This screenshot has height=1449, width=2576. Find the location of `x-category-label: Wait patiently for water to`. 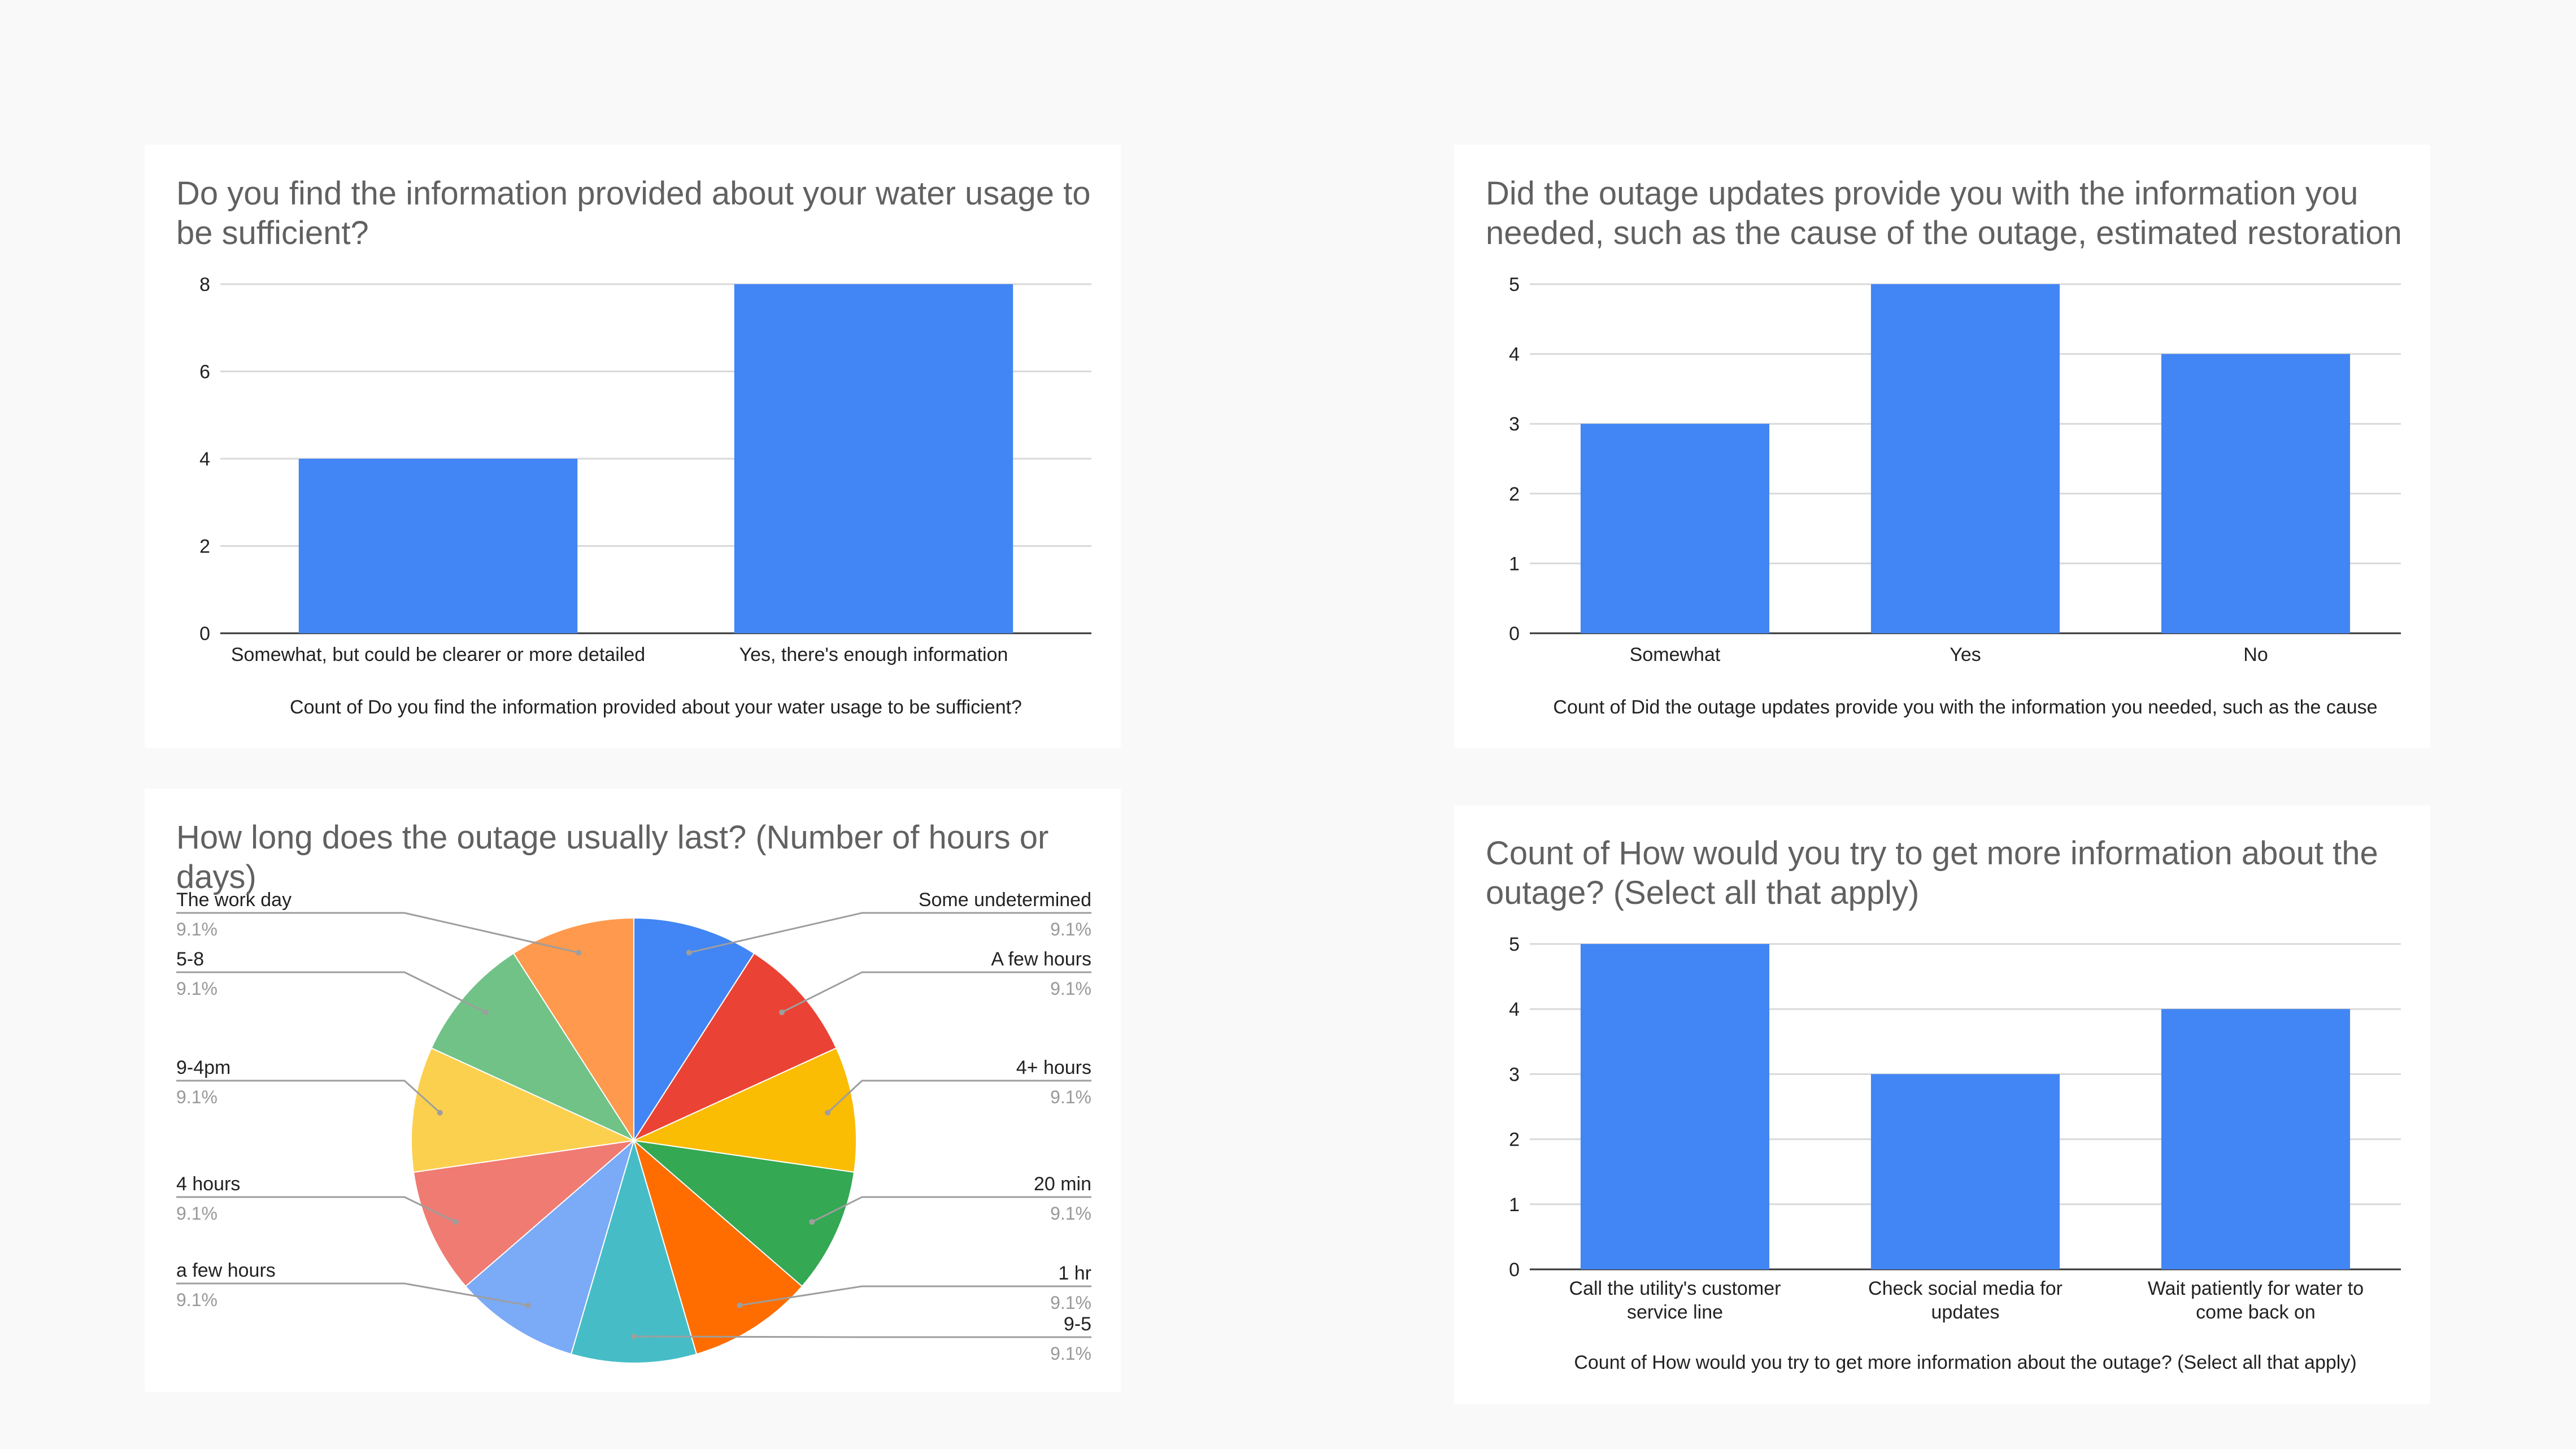

x-category-label: Wait patiently for water to is located at coordinates (2256, 1288).